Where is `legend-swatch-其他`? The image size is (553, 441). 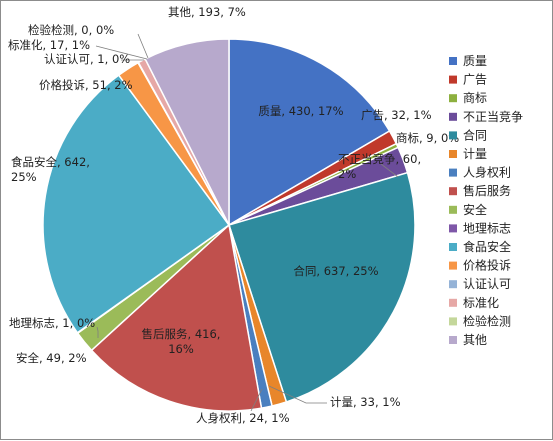 legend-swatch-其他 is located at coordinates (453, 340).